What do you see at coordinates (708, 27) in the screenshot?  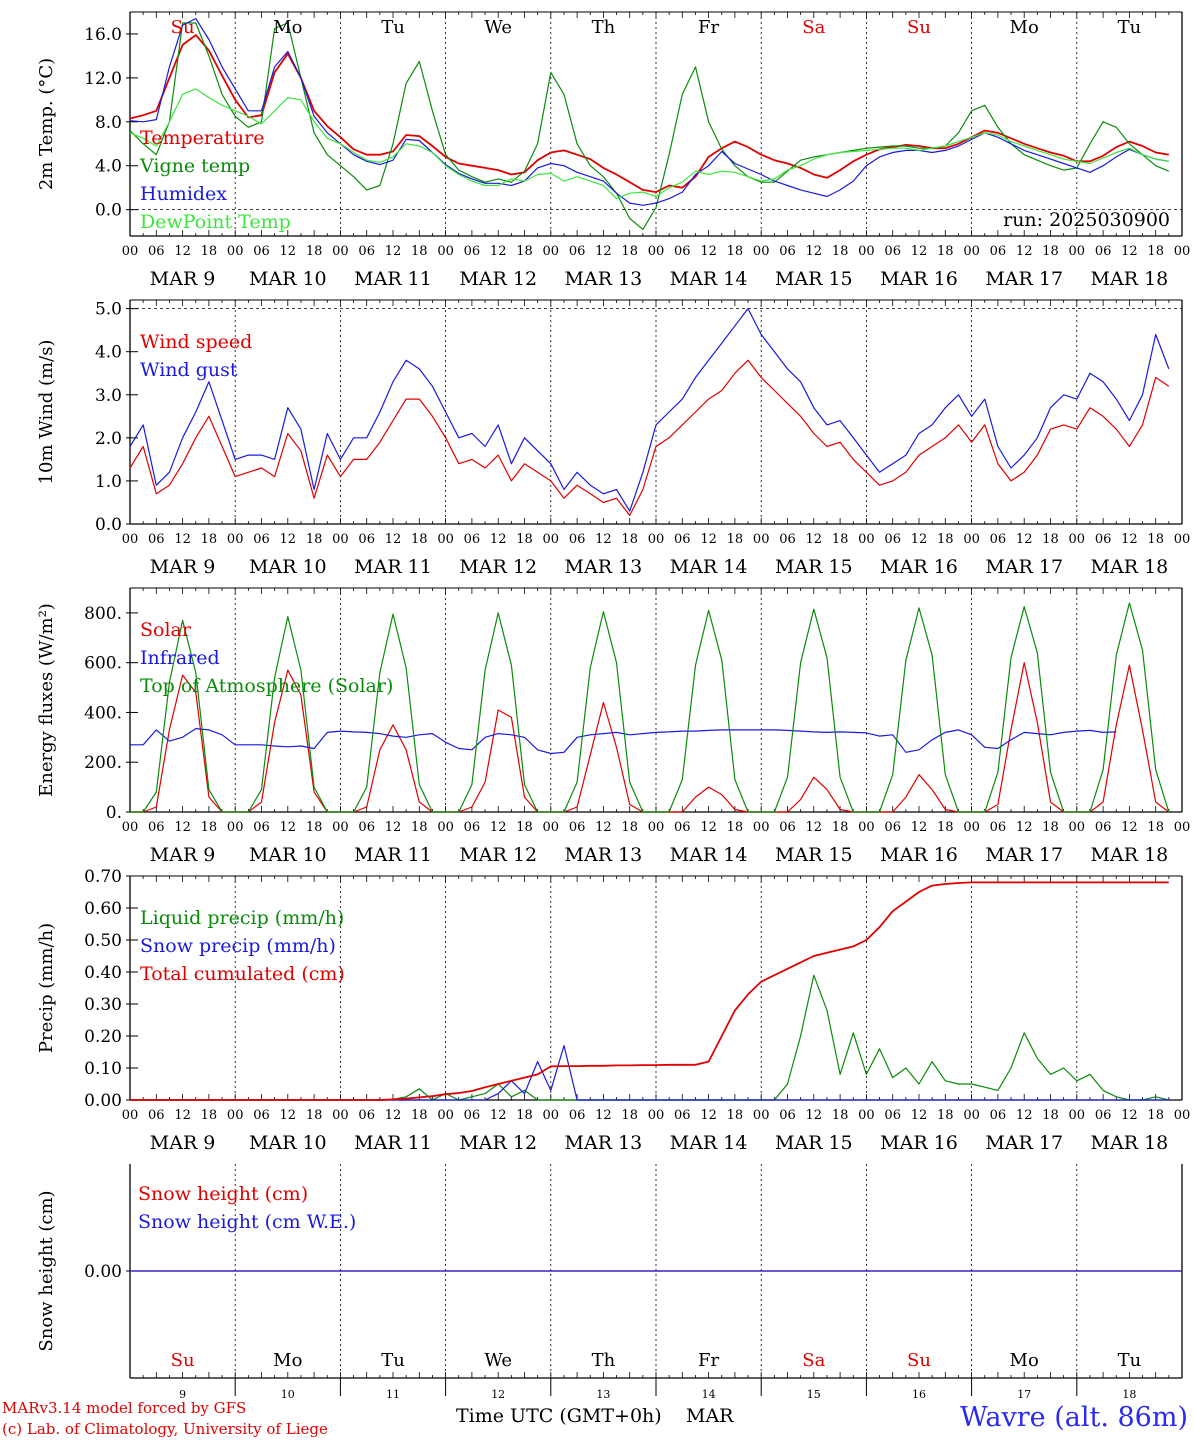 I see `weekday-label: Fr` at bounding box center [708, 27].